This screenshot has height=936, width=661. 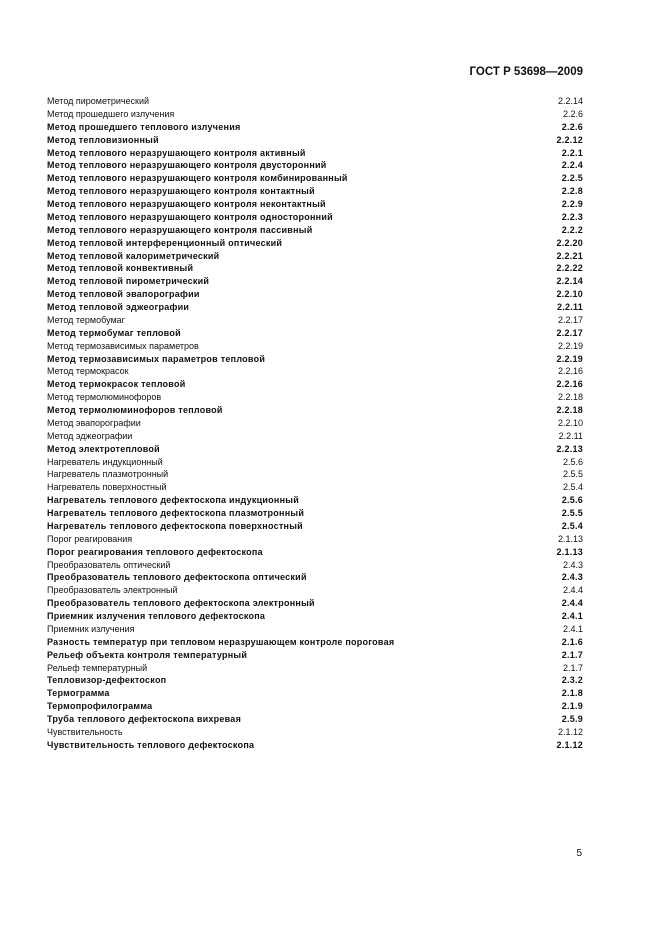 What do you see at coordinates (572, 229) in the screenshot?
I see `index-reference: 2.2.2` at bounding box center [572, 229].